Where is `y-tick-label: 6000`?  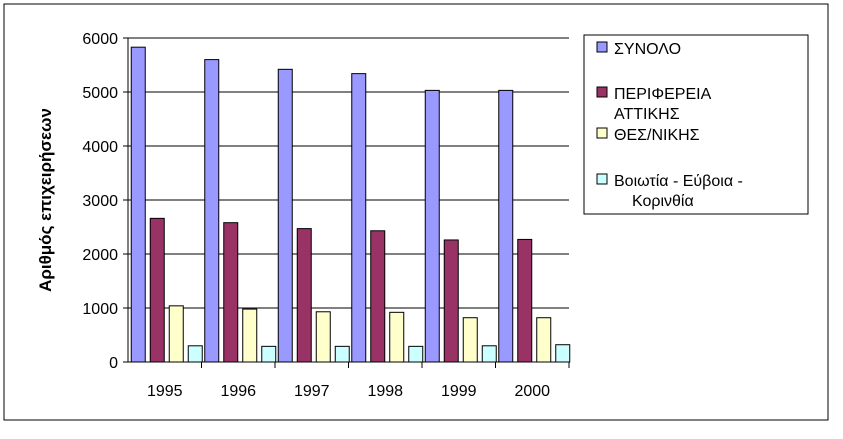 y-tick-label: 6000 is located at coordinates (100, 39).